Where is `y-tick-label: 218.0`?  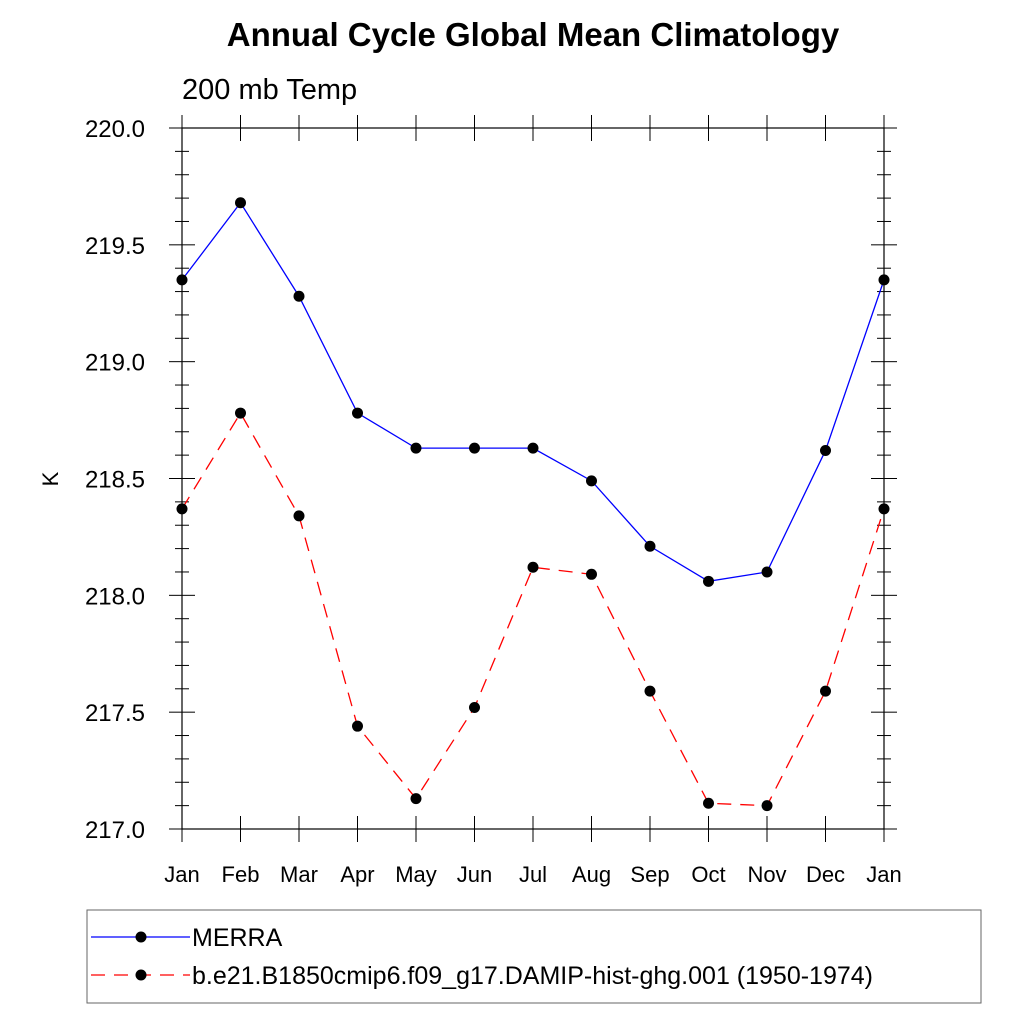 y-tick-label: 218.0 is located at coordinates (115, 596).